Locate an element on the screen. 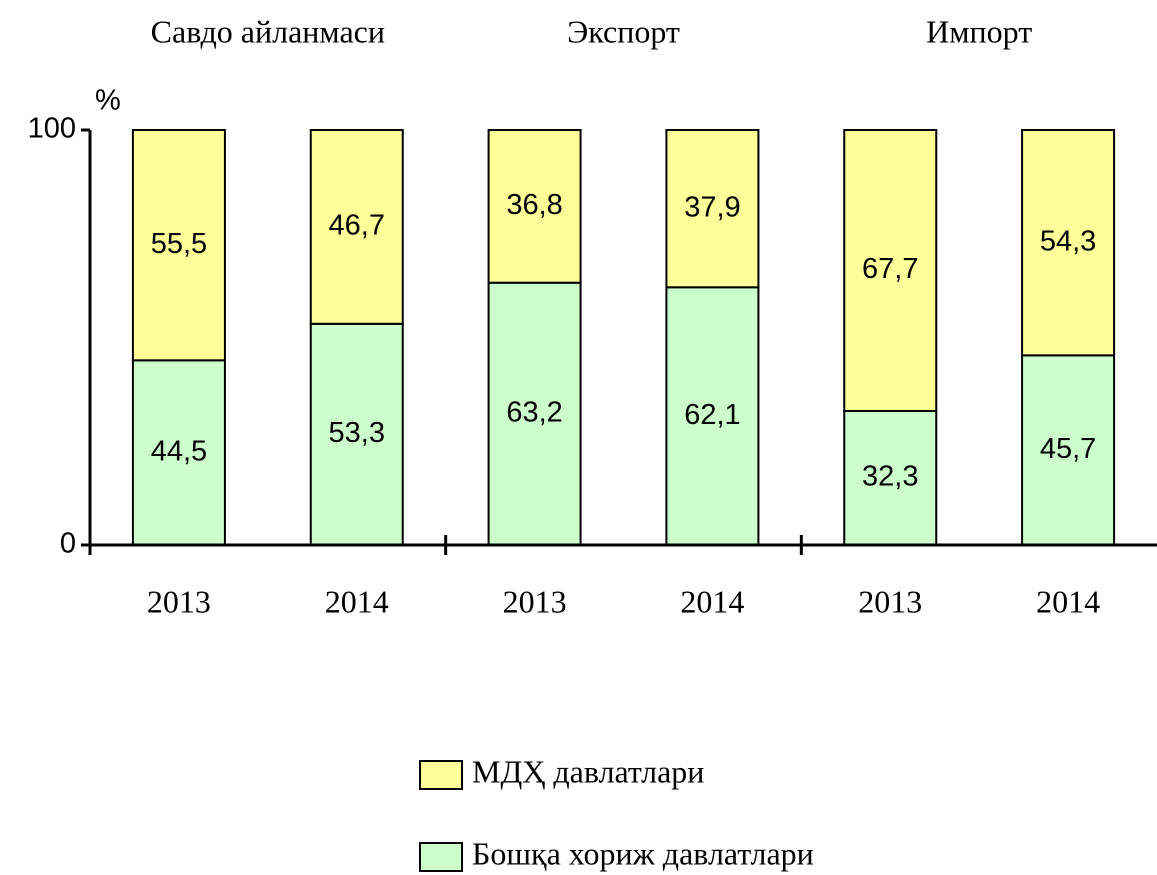 The image size is (1157, 875). y-axis-label: % is located at coordinates (108, 101).